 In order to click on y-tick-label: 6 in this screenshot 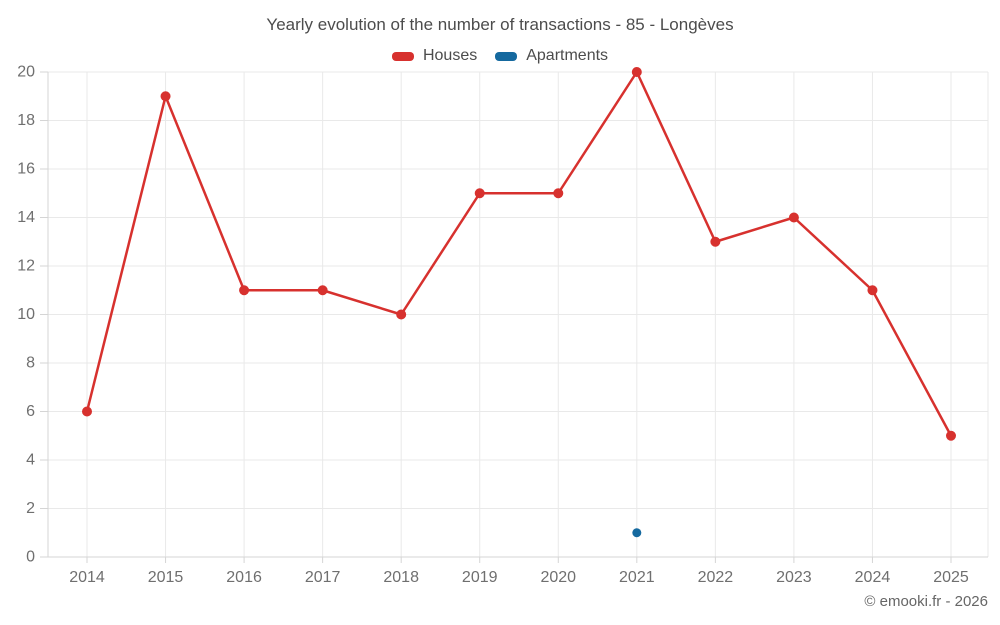, I will do `click(30, 411)`.